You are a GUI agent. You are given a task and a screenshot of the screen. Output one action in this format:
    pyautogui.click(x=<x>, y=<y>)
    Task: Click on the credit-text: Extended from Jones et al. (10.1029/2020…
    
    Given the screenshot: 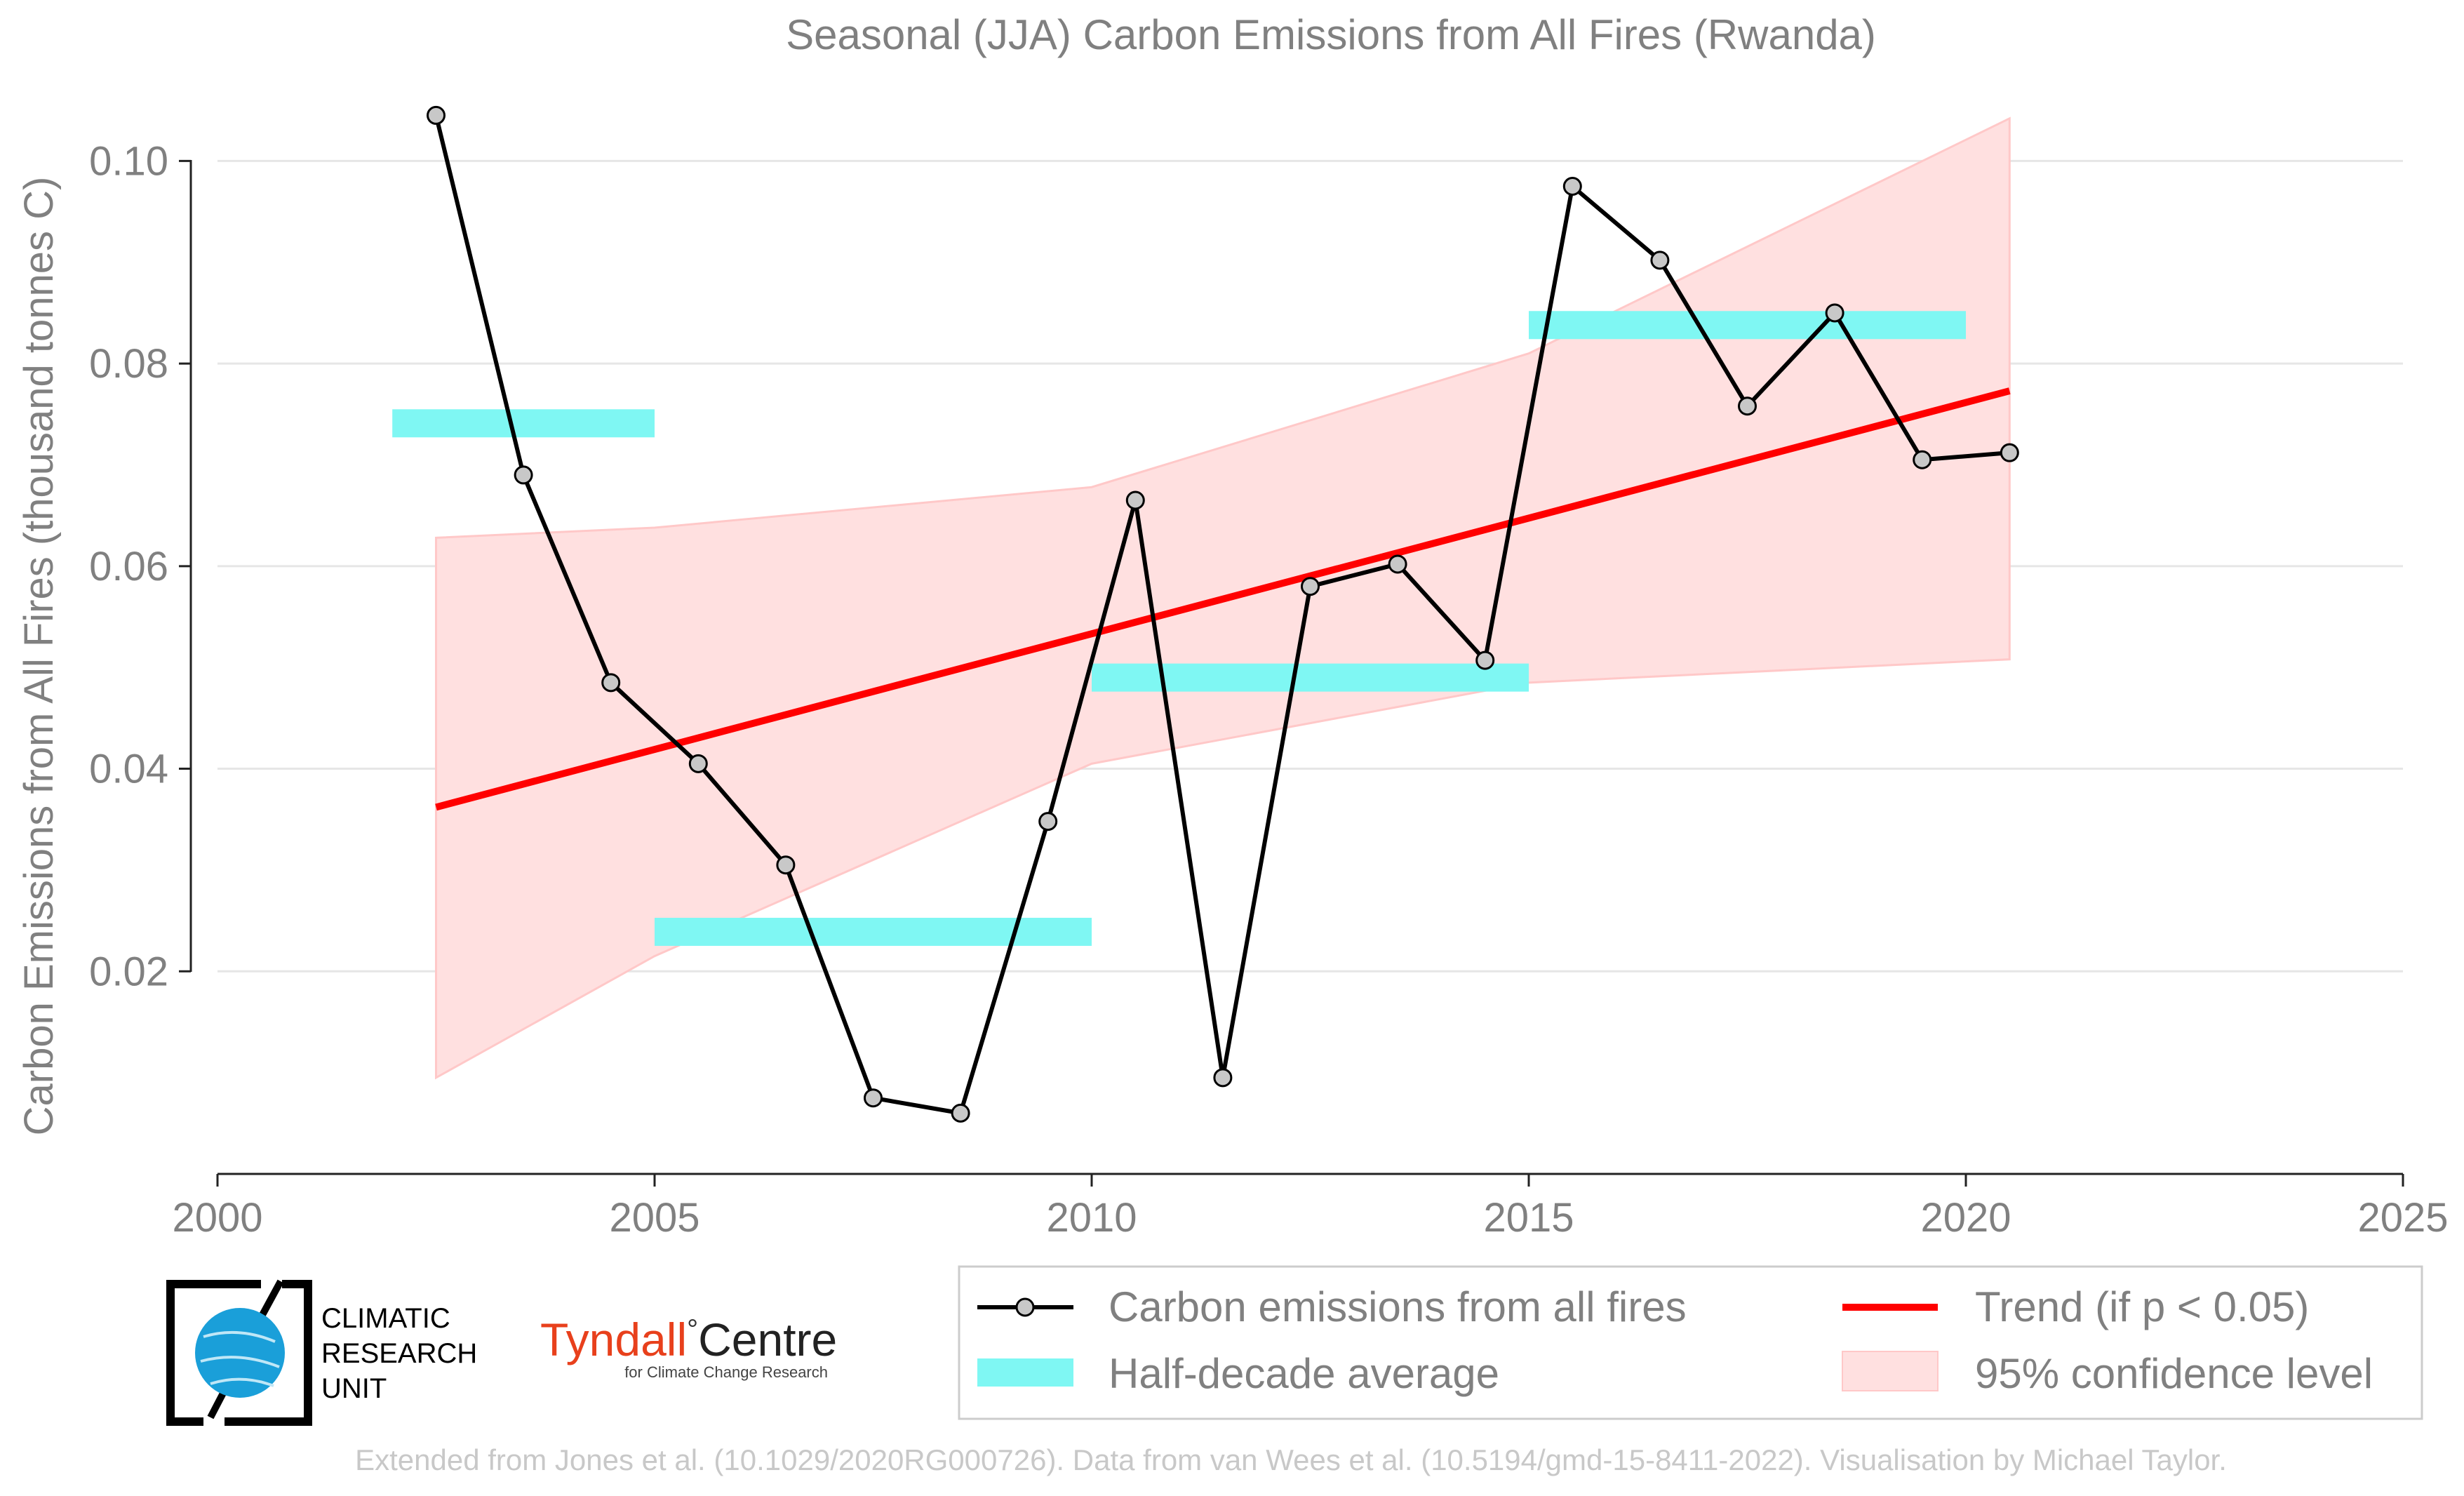 What is the action you would take?
    pyautogui.click(x=1291, y=1459)
    